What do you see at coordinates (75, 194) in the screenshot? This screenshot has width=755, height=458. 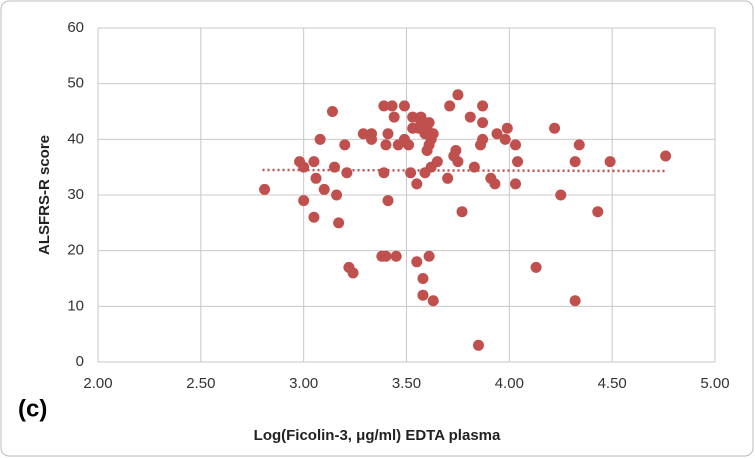 I see `y-tick-label: 30` at bounding box center [75, 194].